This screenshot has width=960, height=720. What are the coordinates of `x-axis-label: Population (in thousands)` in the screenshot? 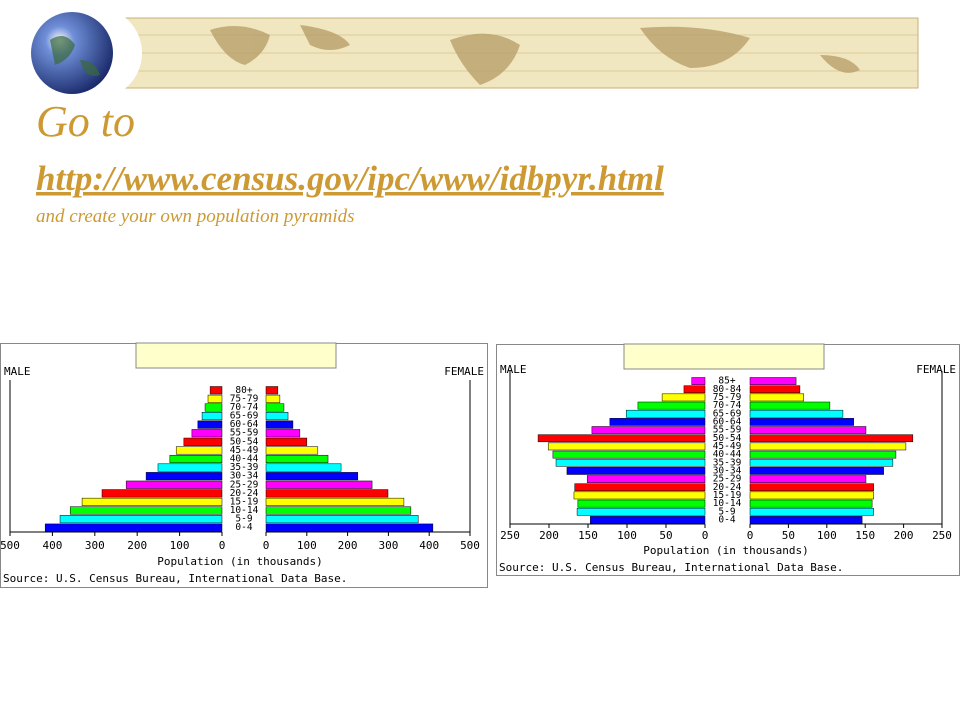 It's located at (726, 550).